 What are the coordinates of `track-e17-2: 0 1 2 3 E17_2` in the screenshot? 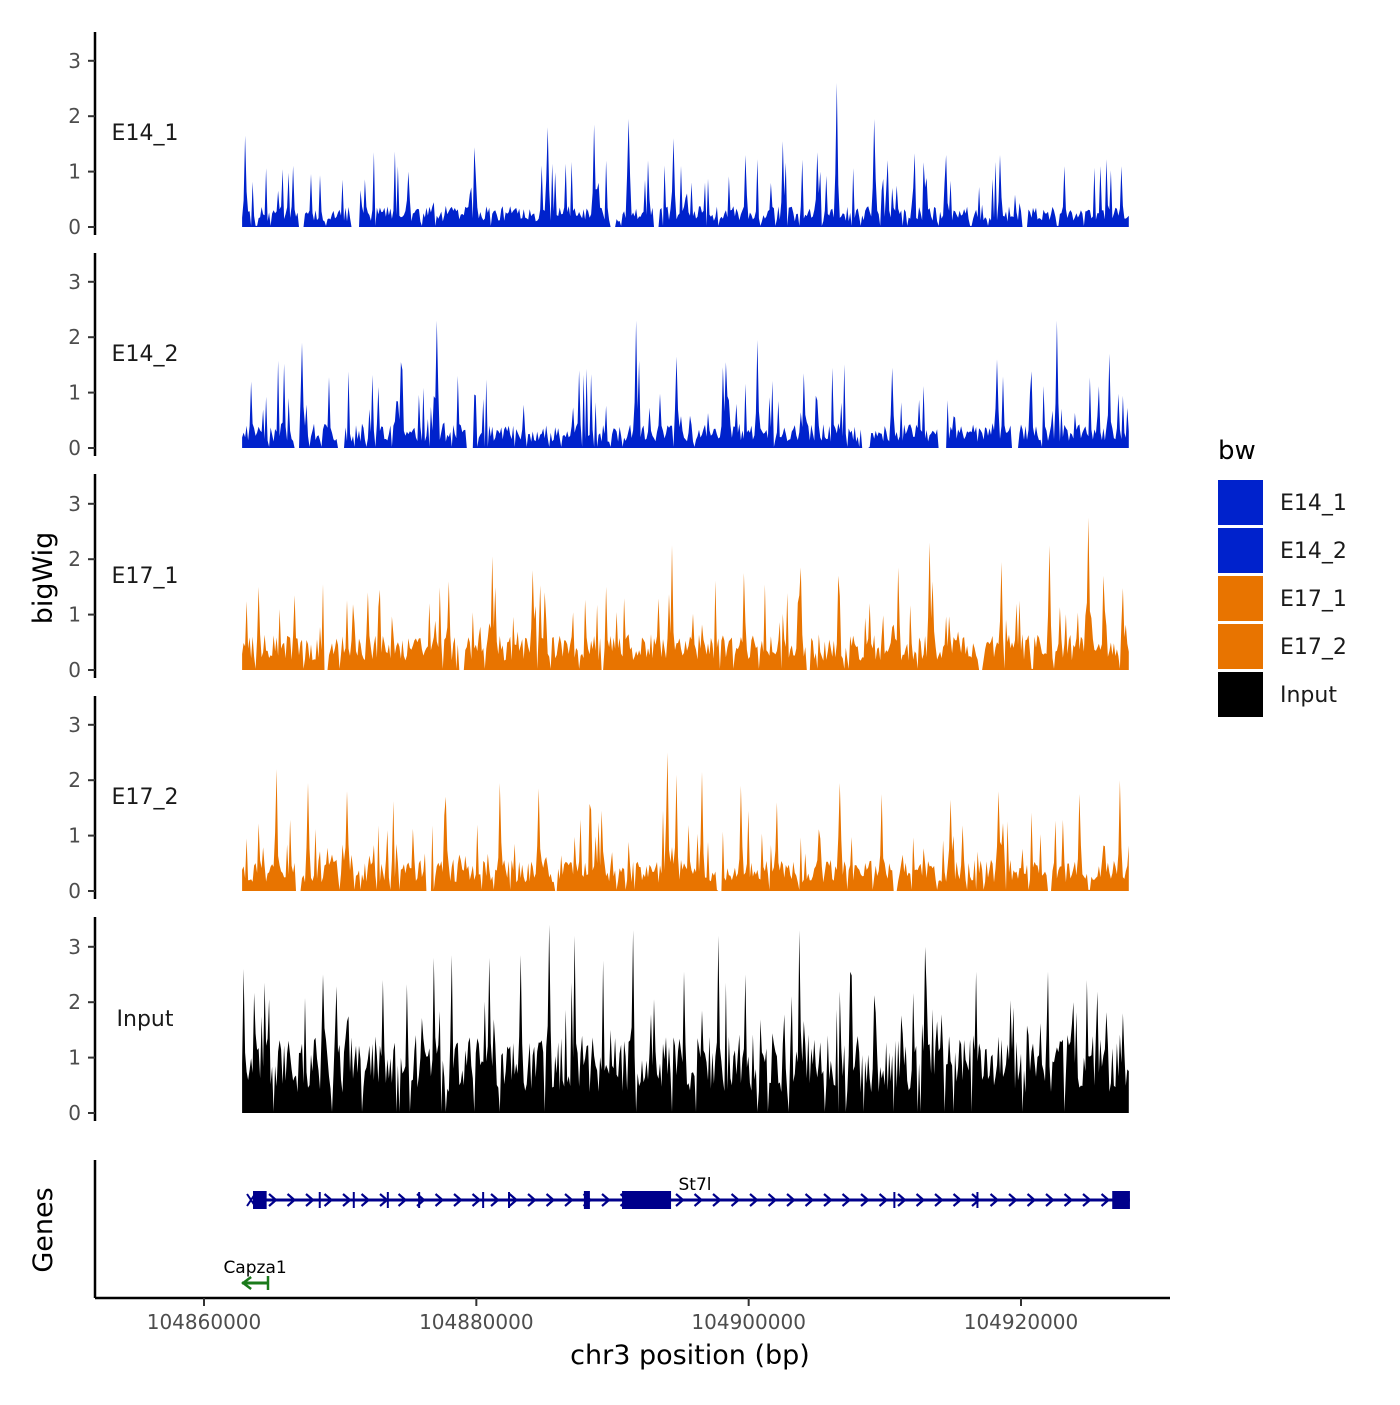 It's located at (598, 799).